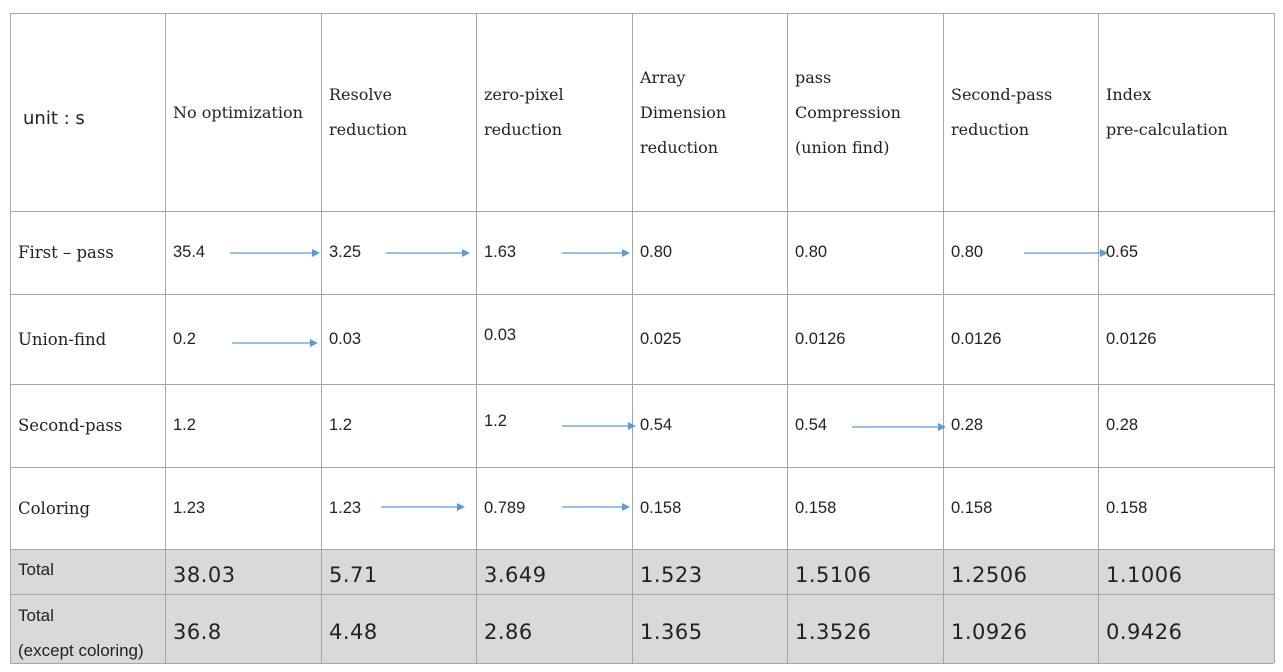 The width and height of the screenshot is (1283, 672). Describe the element at coordinates (1167, 129) in the screenshot. I see `column-header-line: pre-calculation` at that location.